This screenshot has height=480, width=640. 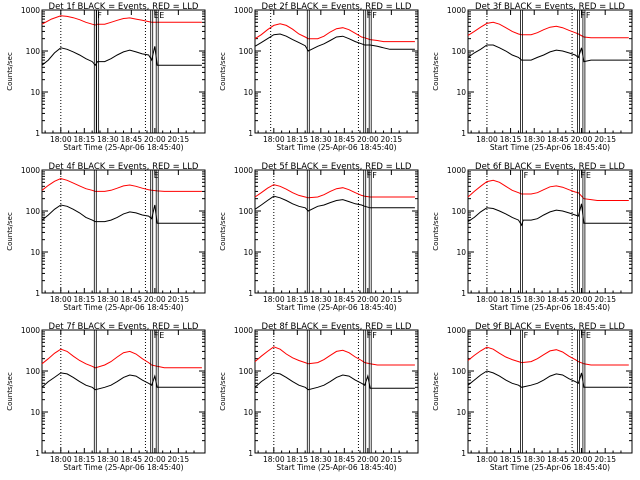 What do you see at coordinates (337, 167) in the screenshot?
I see `panel-title: Det 5f BLACK = Events, RED = LLD` at bounding box center [337, 167].